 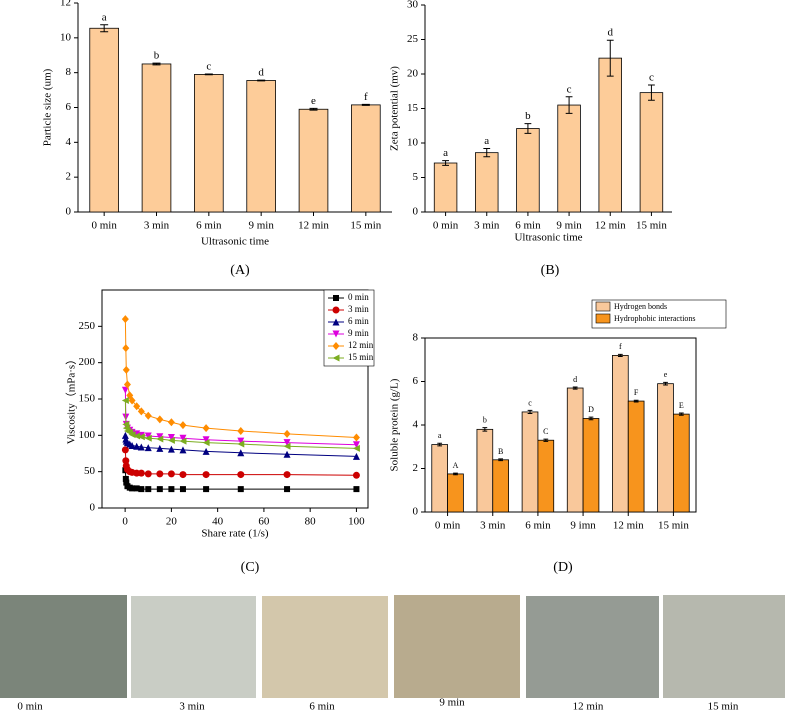 I want to click on panel-label: (D), so click(x=563, y=567).